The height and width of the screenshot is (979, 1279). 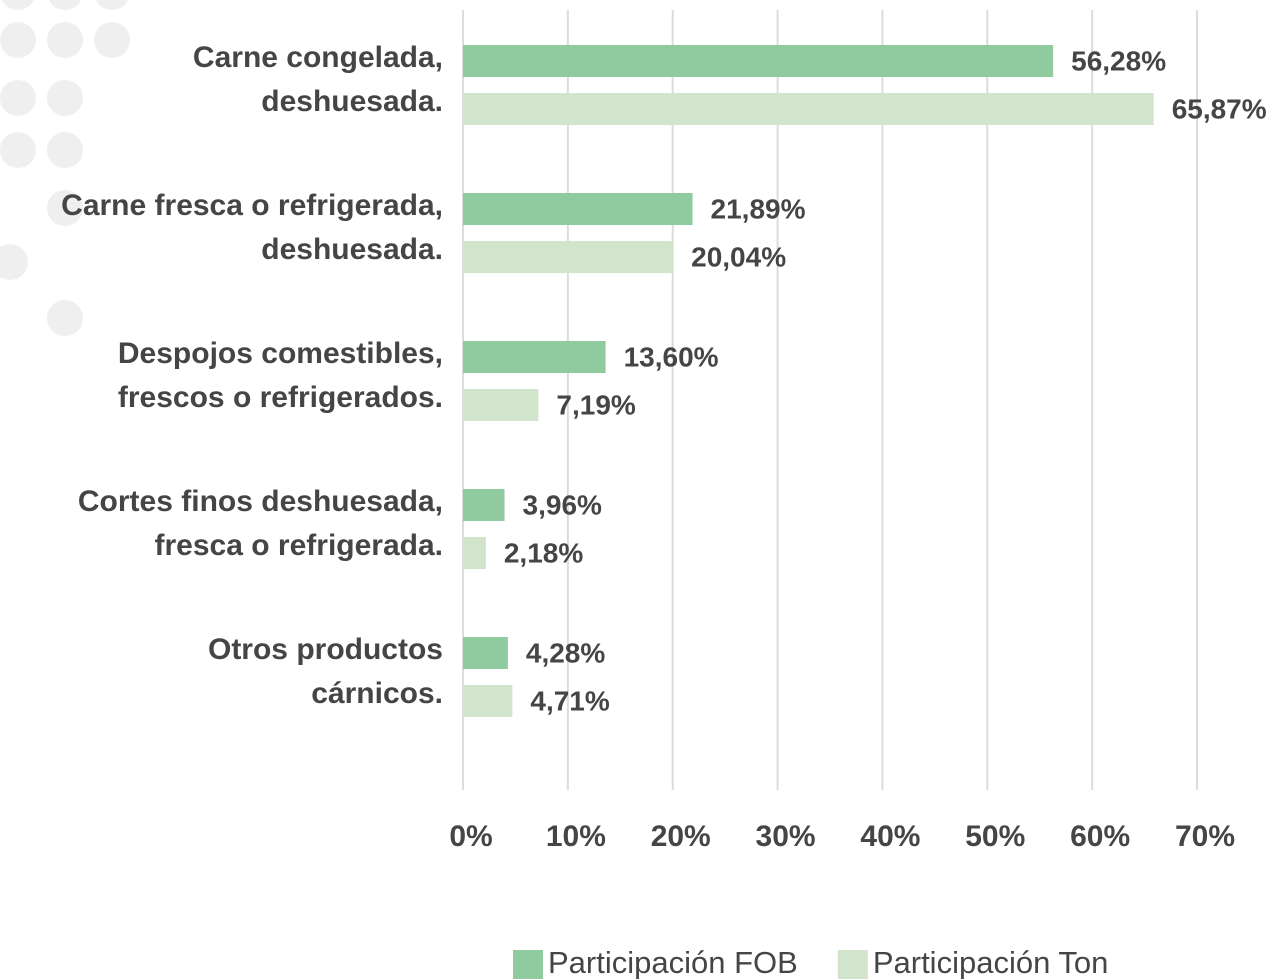 What do you see at coordinates (991, 962) in the screenshot?
I see `legend-label: Participación Ton` at bounding box center [991, 962].